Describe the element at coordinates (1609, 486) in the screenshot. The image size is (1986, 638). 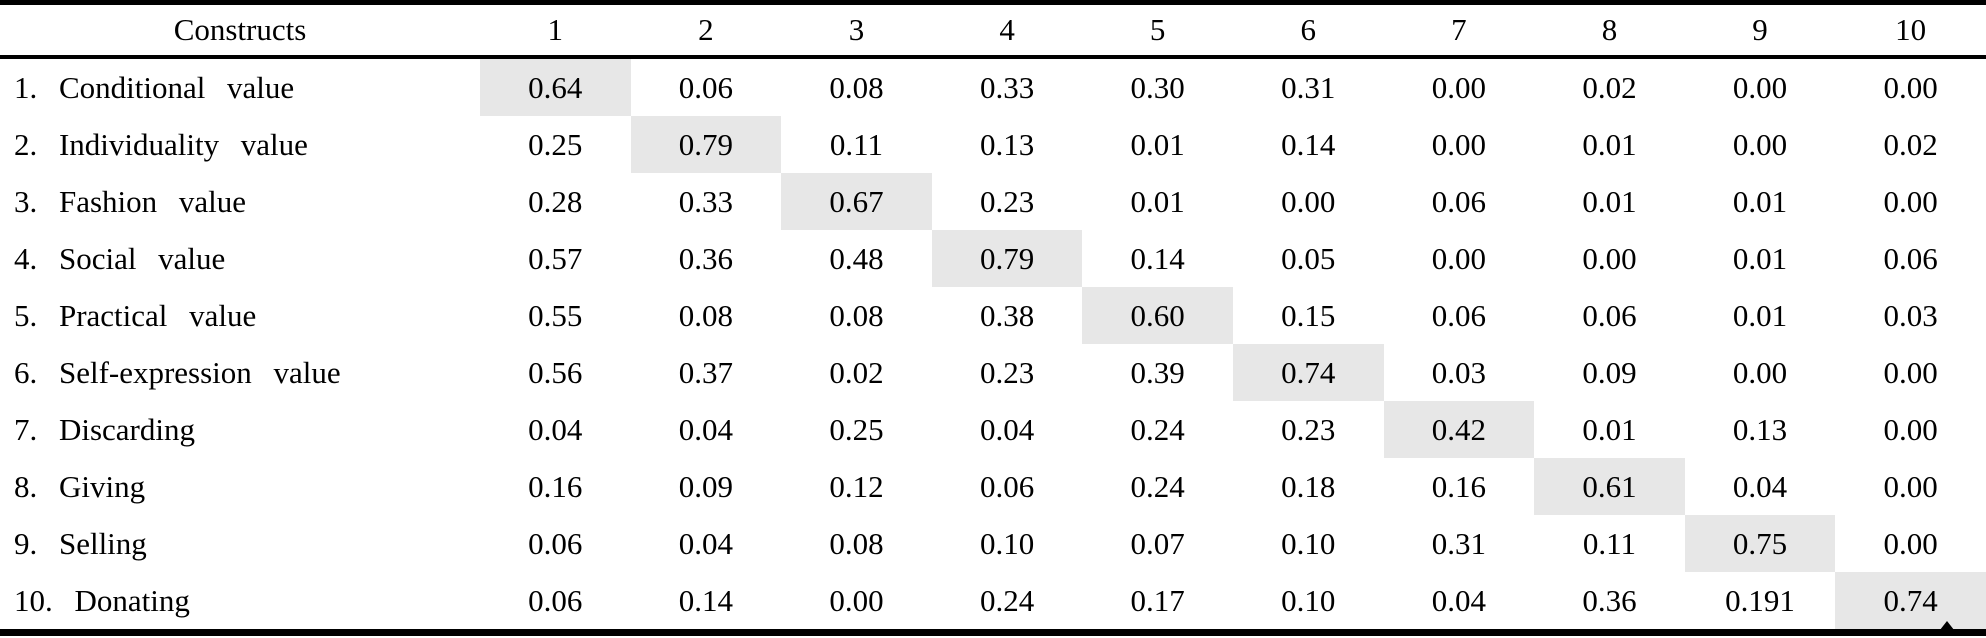
I see `diagonal-value-cell: 0.61` at that location.